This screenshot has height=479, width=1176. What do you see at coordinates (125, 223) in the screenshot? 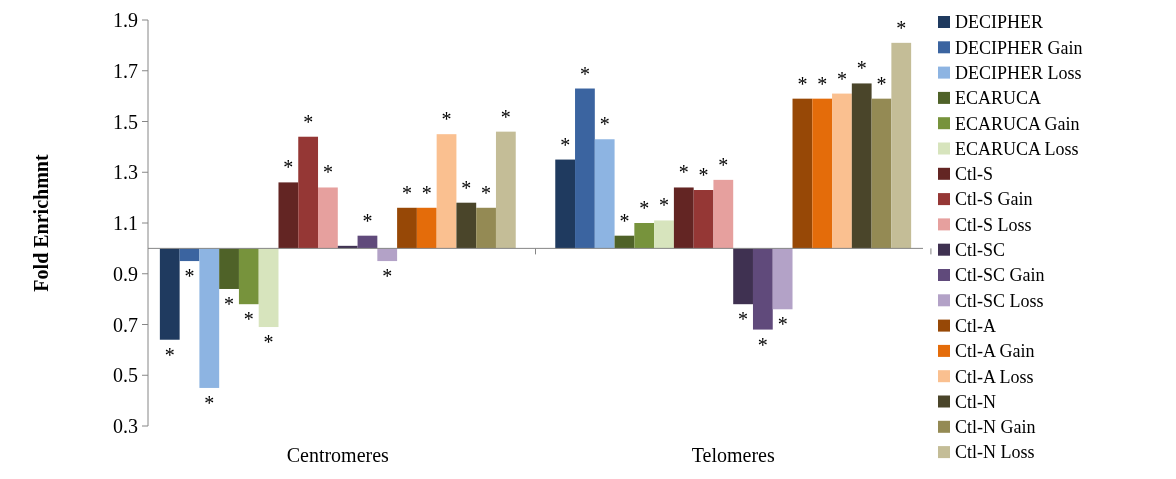
I see `y-tick-label: 1.1` at bounding box center [125, 223].